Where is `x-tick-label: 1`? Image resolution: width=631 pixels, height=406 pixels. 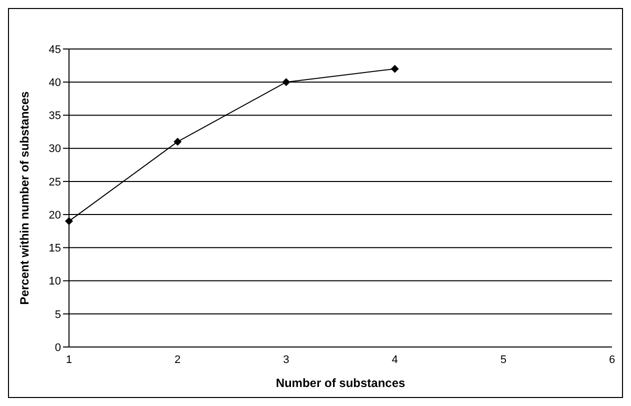 x-tick-label: 1 is located at coordinates (69, 360).